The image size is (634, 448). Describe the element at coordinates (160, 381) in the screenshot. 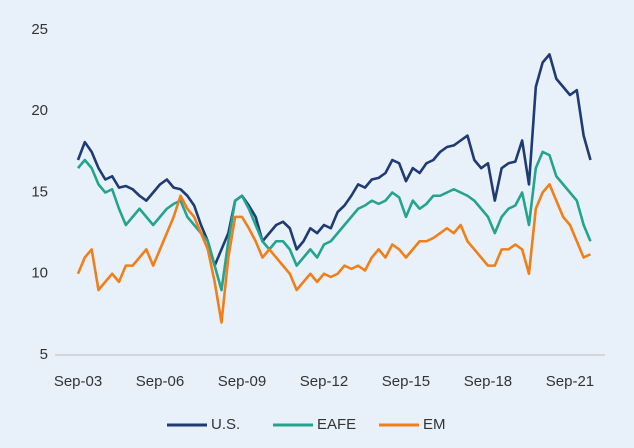

I see `x-tick-label: Sep-06` at that location.